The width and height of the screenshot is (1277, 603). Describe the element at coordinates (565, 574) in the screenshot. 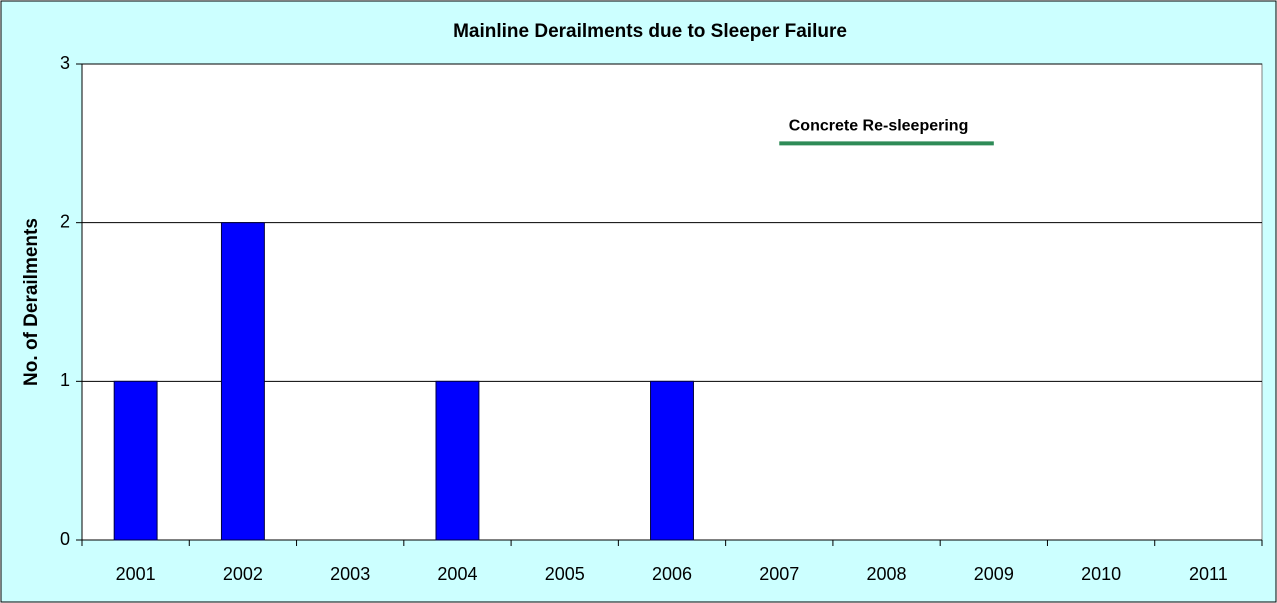

I see `x-tick-label: 2005` at that location.